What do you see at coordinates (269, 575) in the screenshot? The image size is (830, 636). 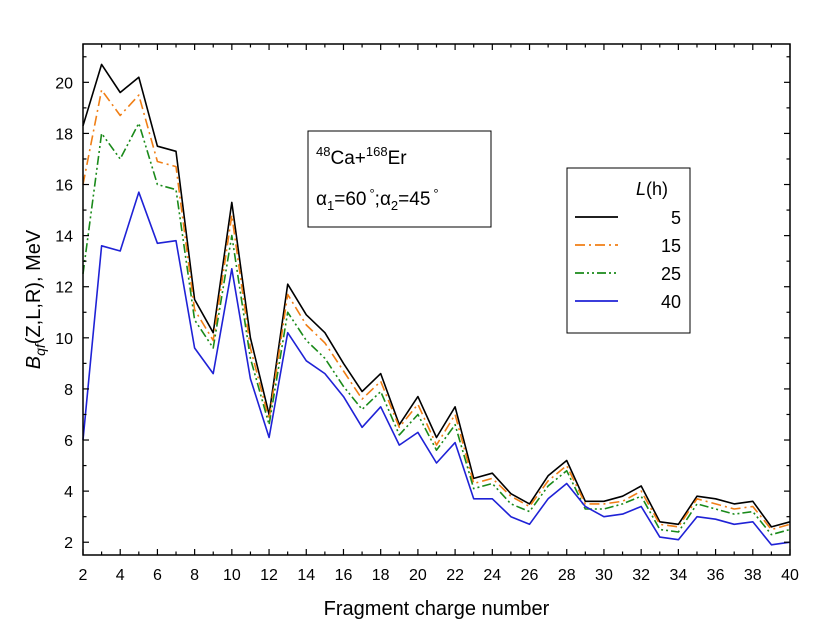 I see `x-tick-label: 12` at bounding box center [269, 575].